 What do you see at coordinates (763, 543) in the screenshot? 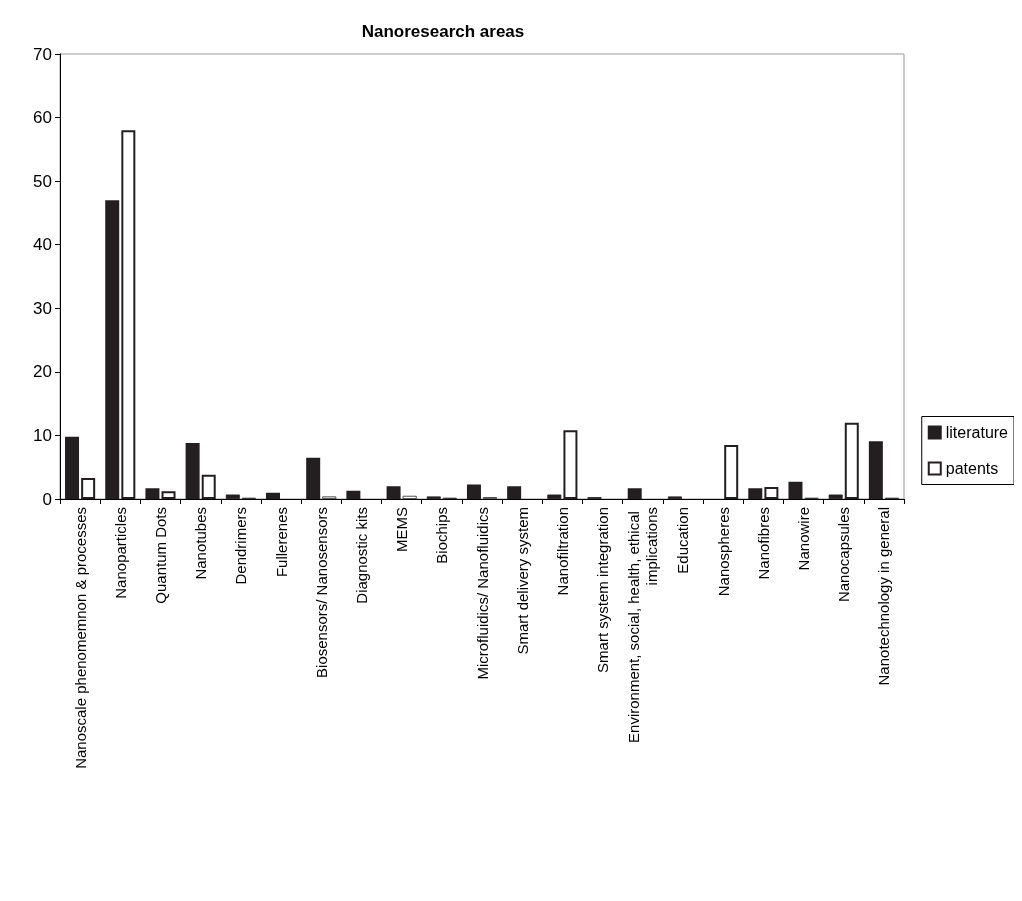
I see `x-tick-label: Nanofibres` at bounding box center [763, 543].